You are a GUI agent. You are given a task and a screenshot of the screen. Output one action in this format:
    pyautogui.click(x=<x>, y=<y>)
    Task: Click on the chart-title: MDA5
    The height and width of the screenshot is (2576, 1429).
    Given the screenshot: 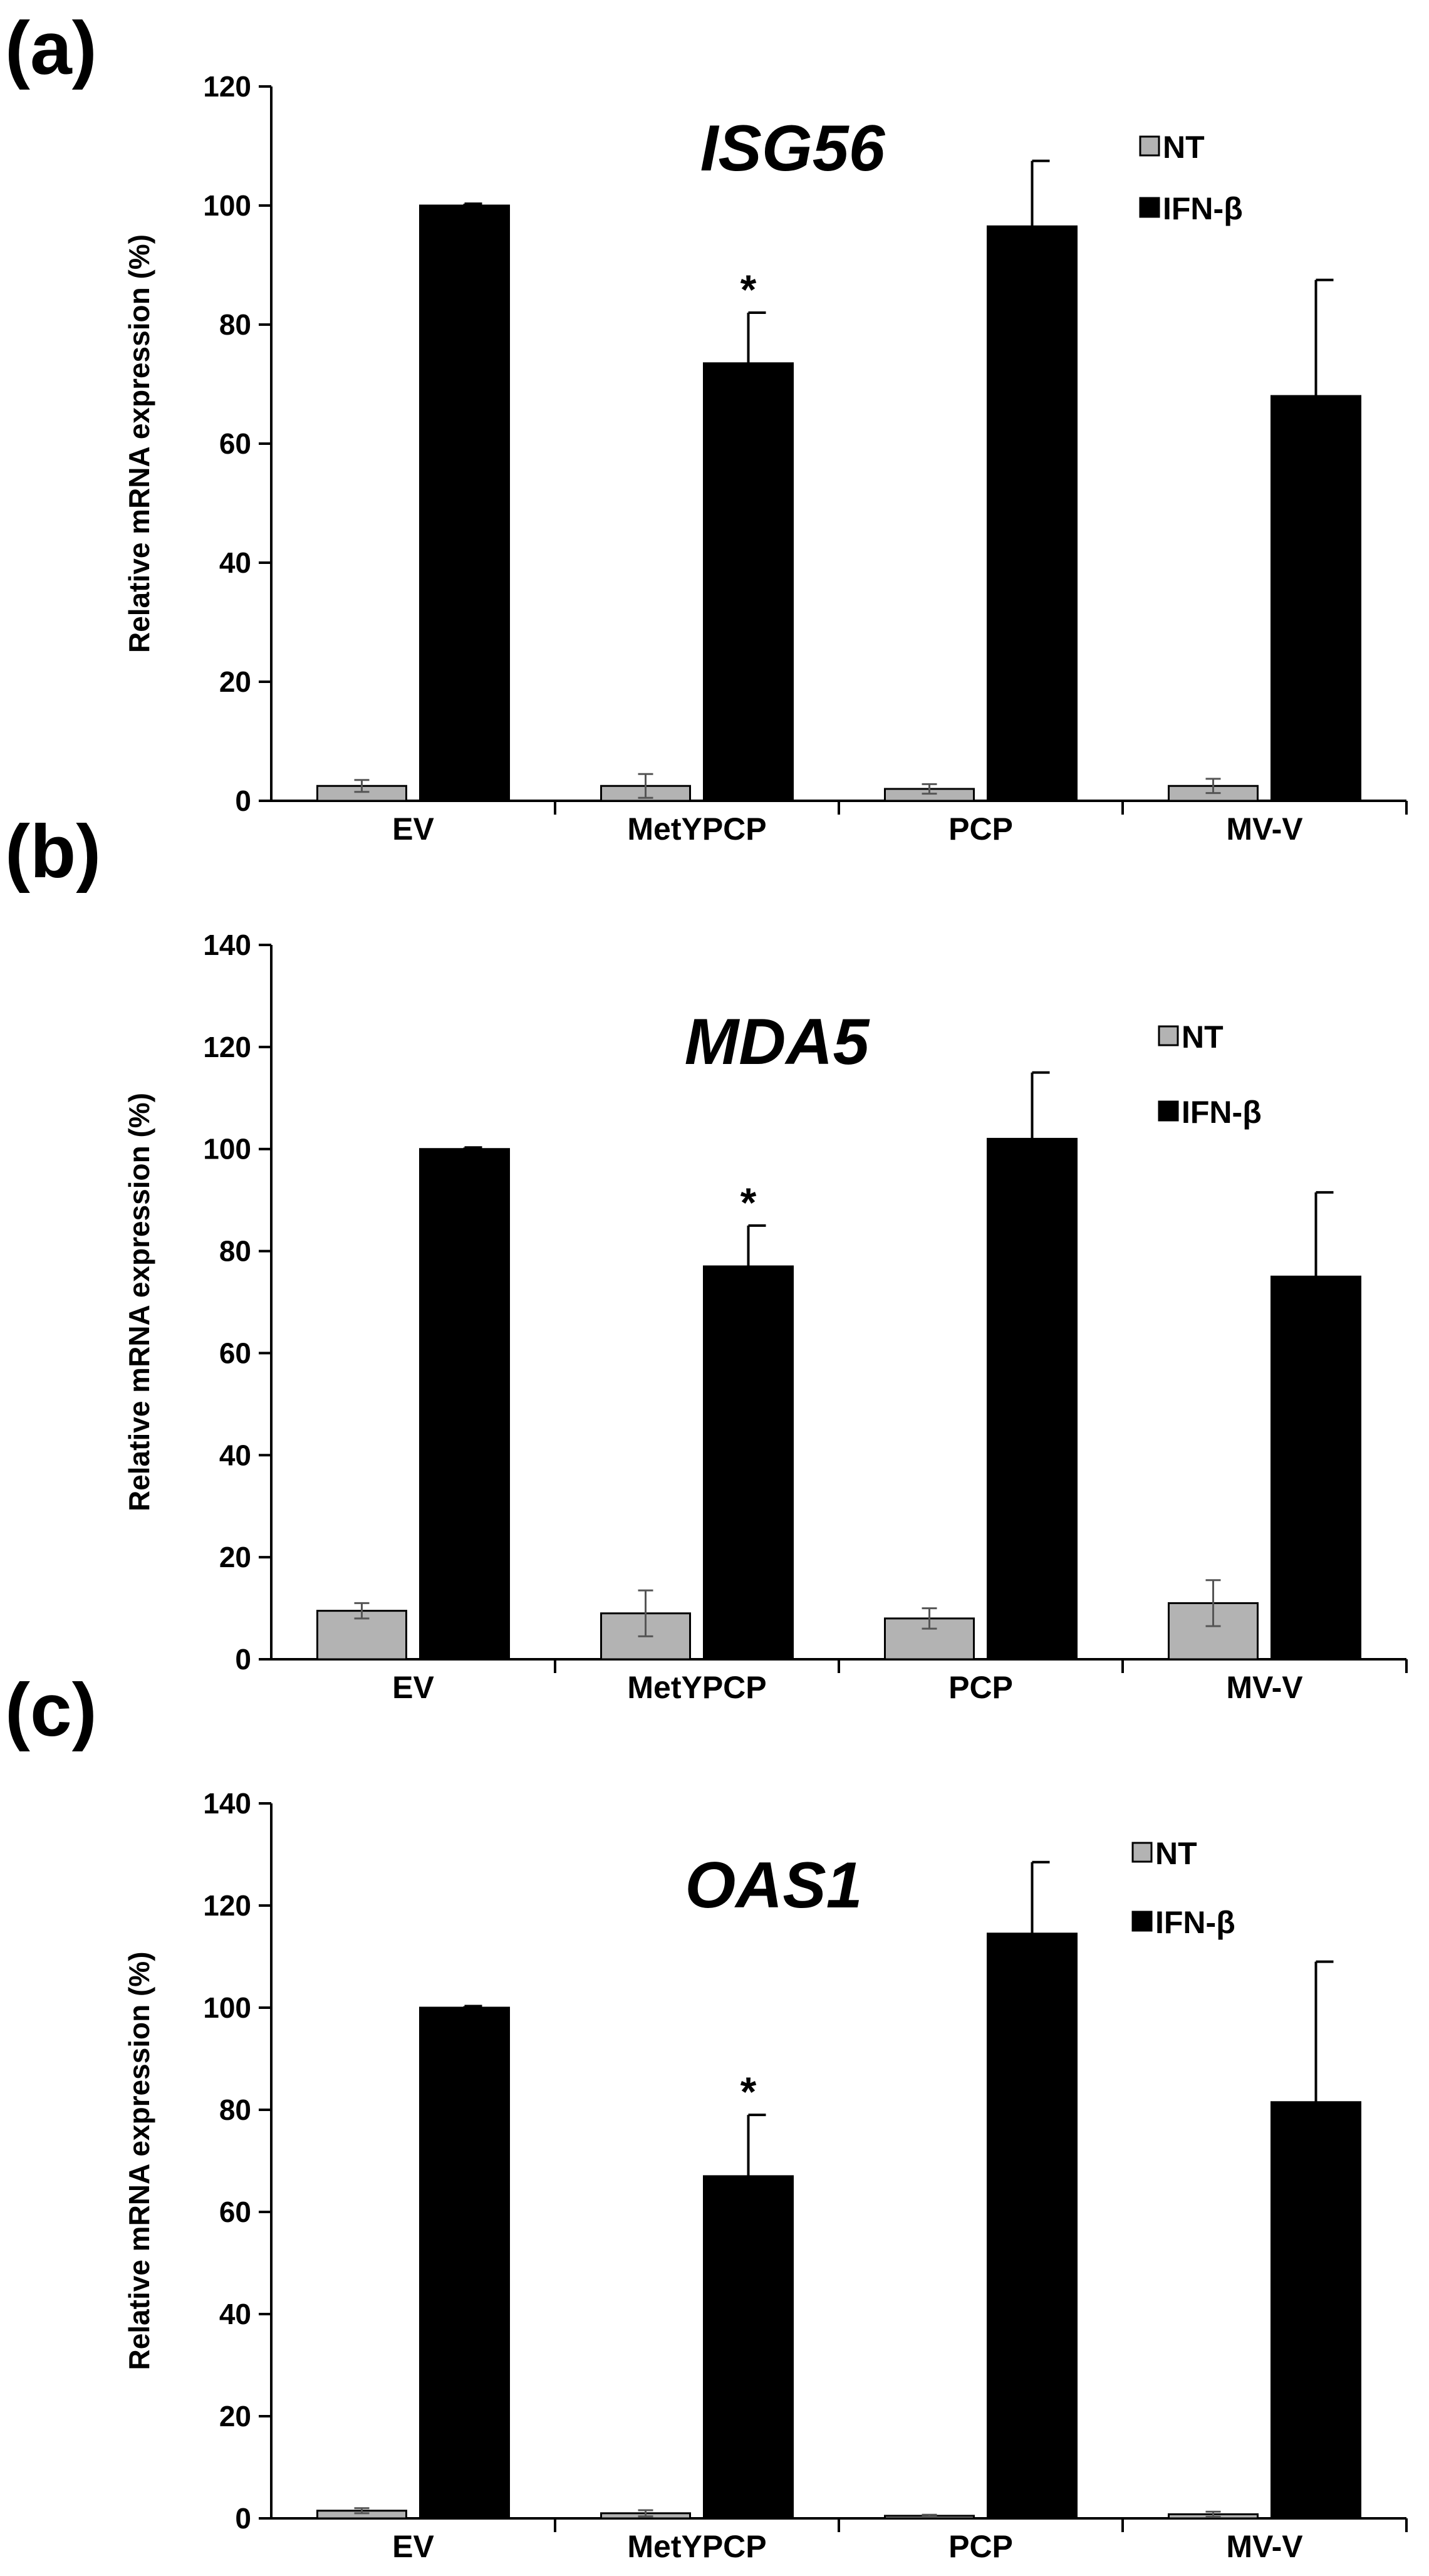 What is the action you would take?
    pyautogui.click(x=778, y=1042)
    